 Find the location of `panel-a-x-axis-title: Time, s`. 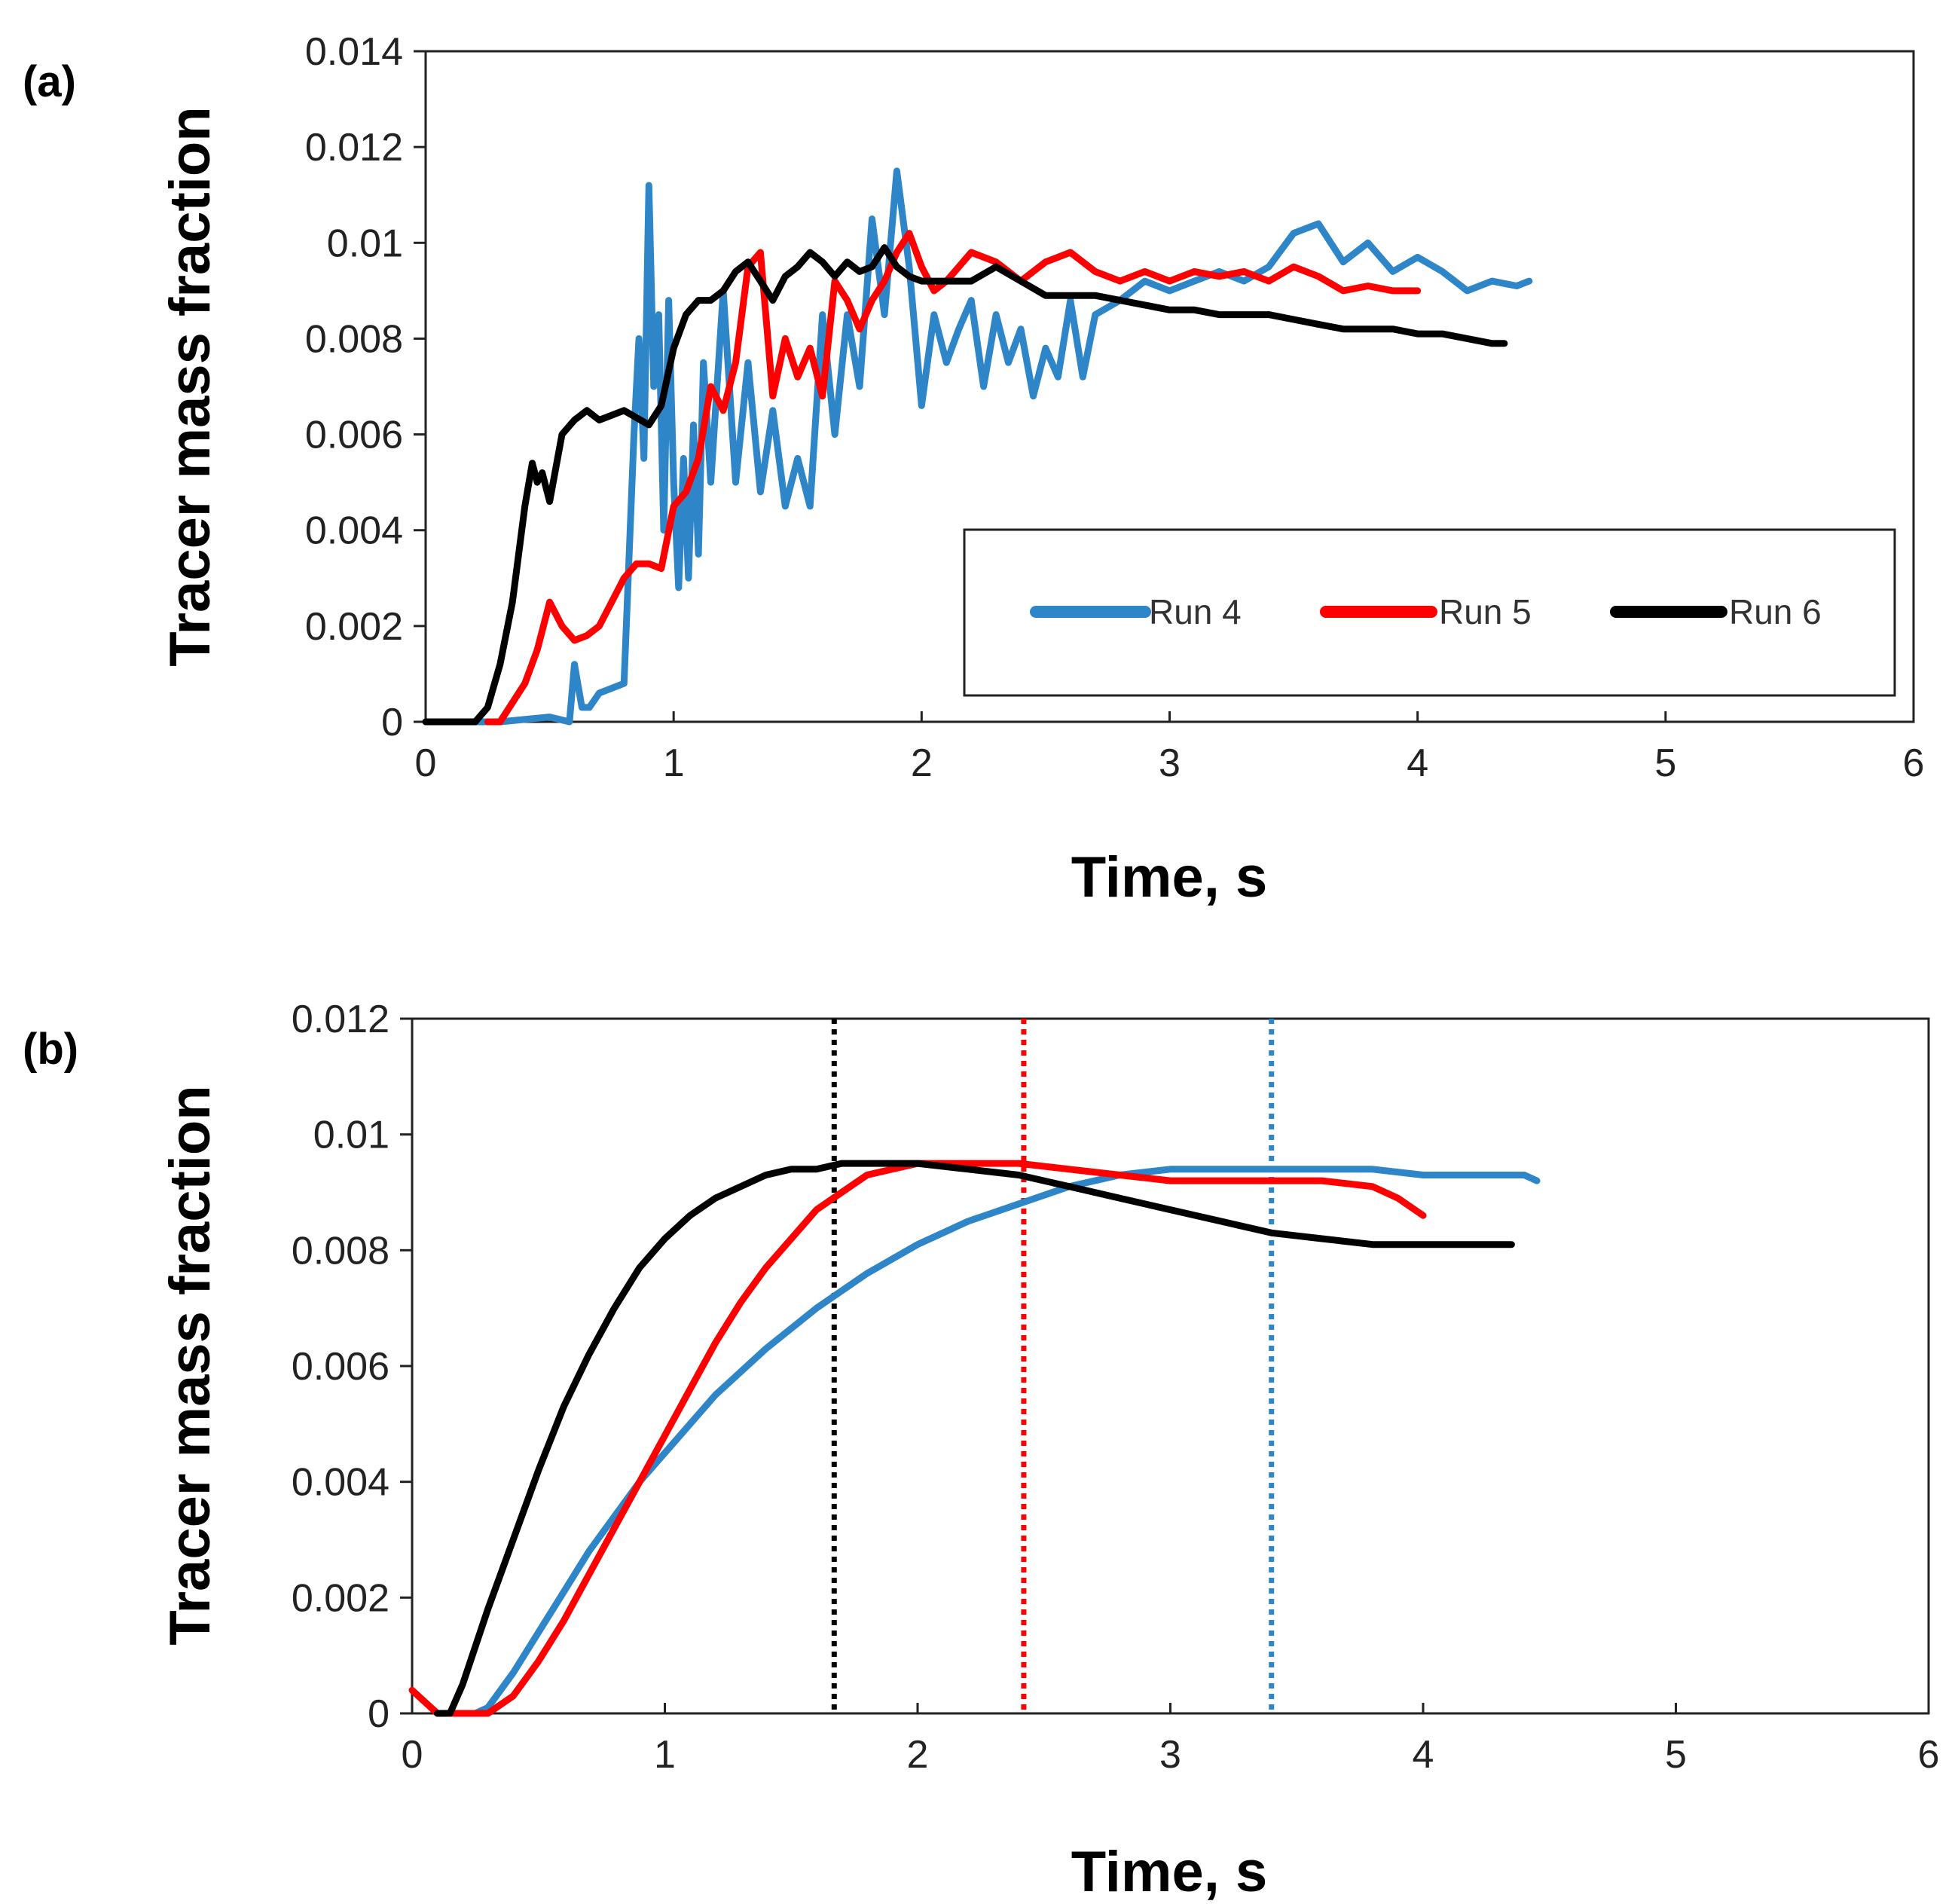

panel-a-x-axis-title: Time, s is located at coordinates (1169, 877).